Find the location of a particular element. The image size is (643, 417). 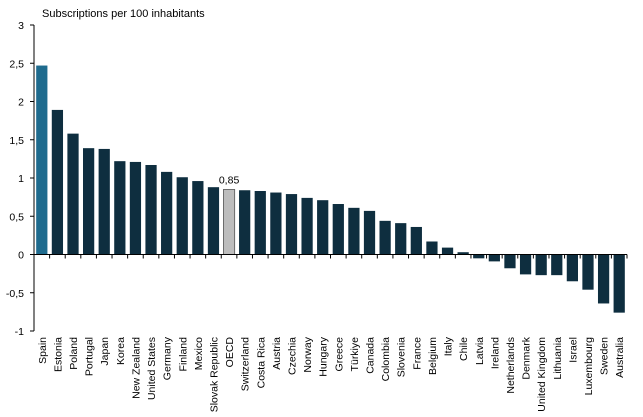

x-tick-label: Italy is located at coordinates (449, 346).